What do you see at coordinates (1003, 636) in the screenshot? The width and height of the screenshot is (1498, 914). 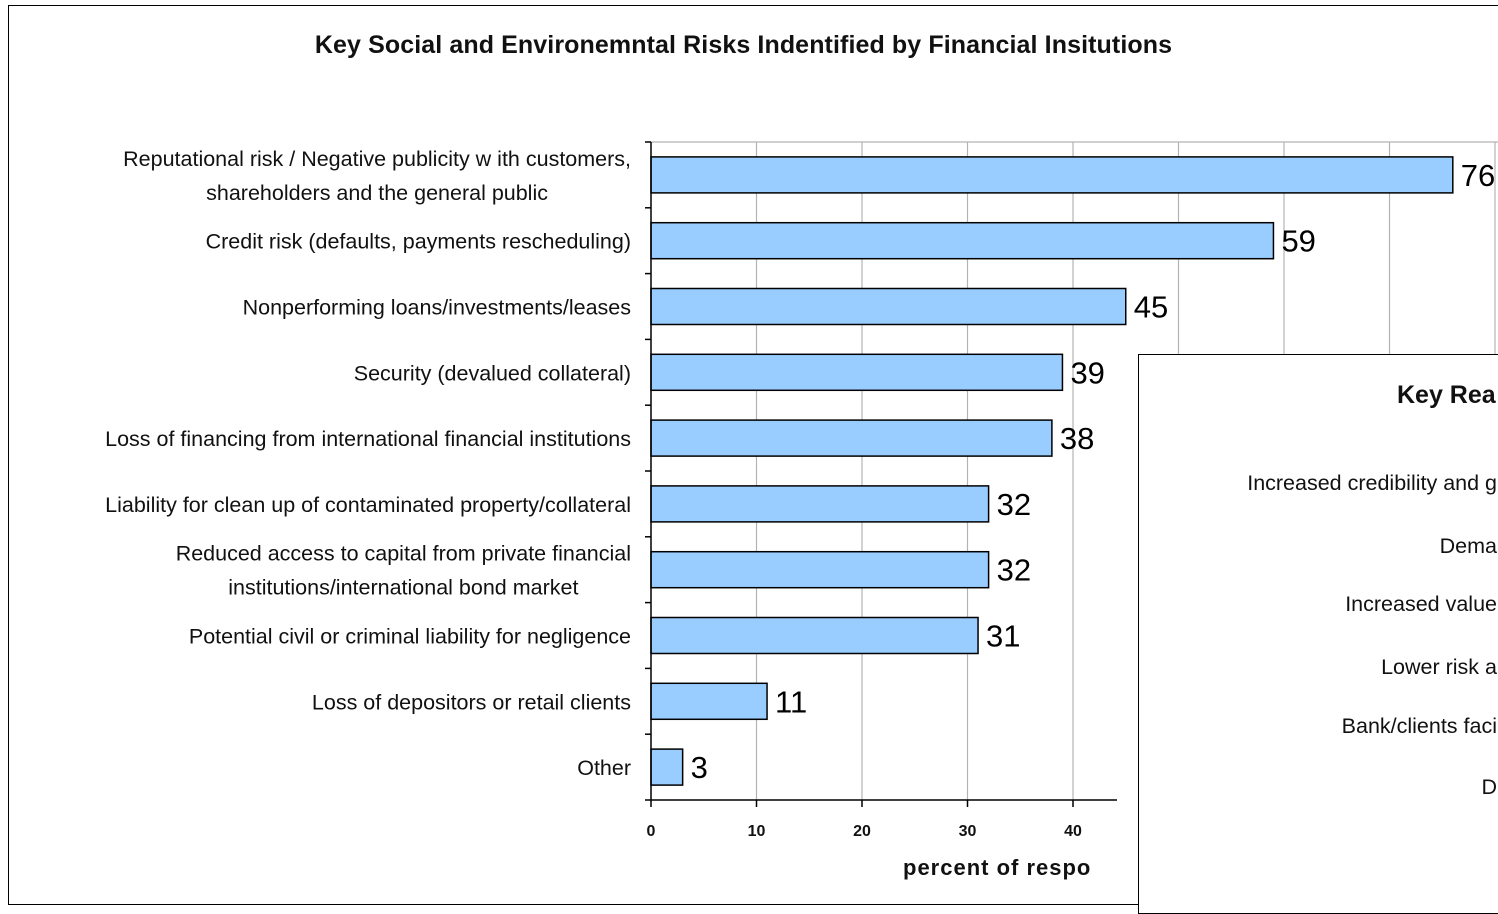 I see `data-label: 31` at bounding box center [1003, 636].